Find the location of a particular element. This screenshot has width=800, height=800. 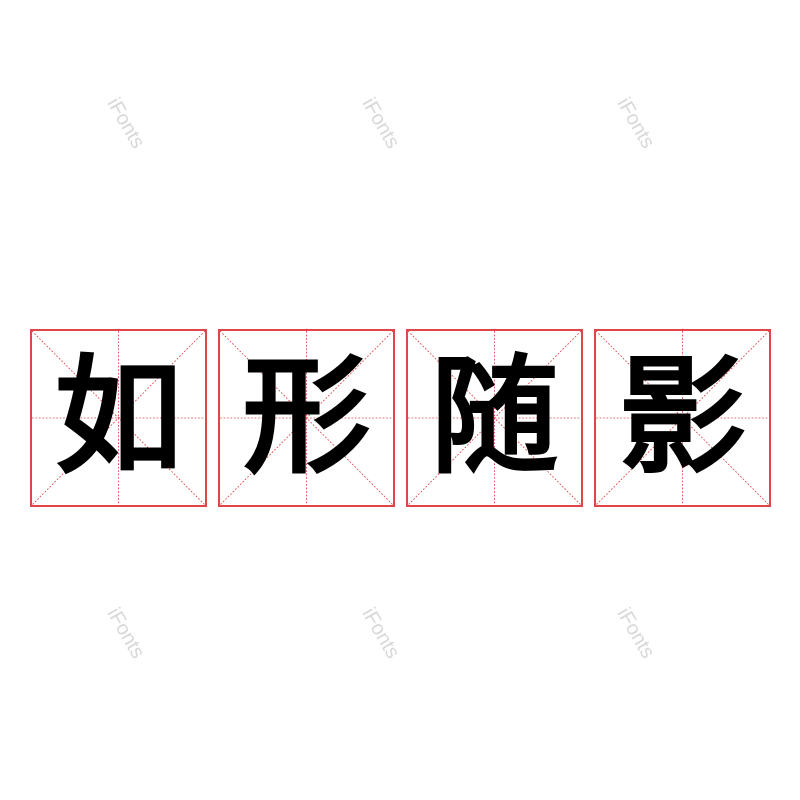

character-grid-box: 随 is located at coordinates (494, 418).